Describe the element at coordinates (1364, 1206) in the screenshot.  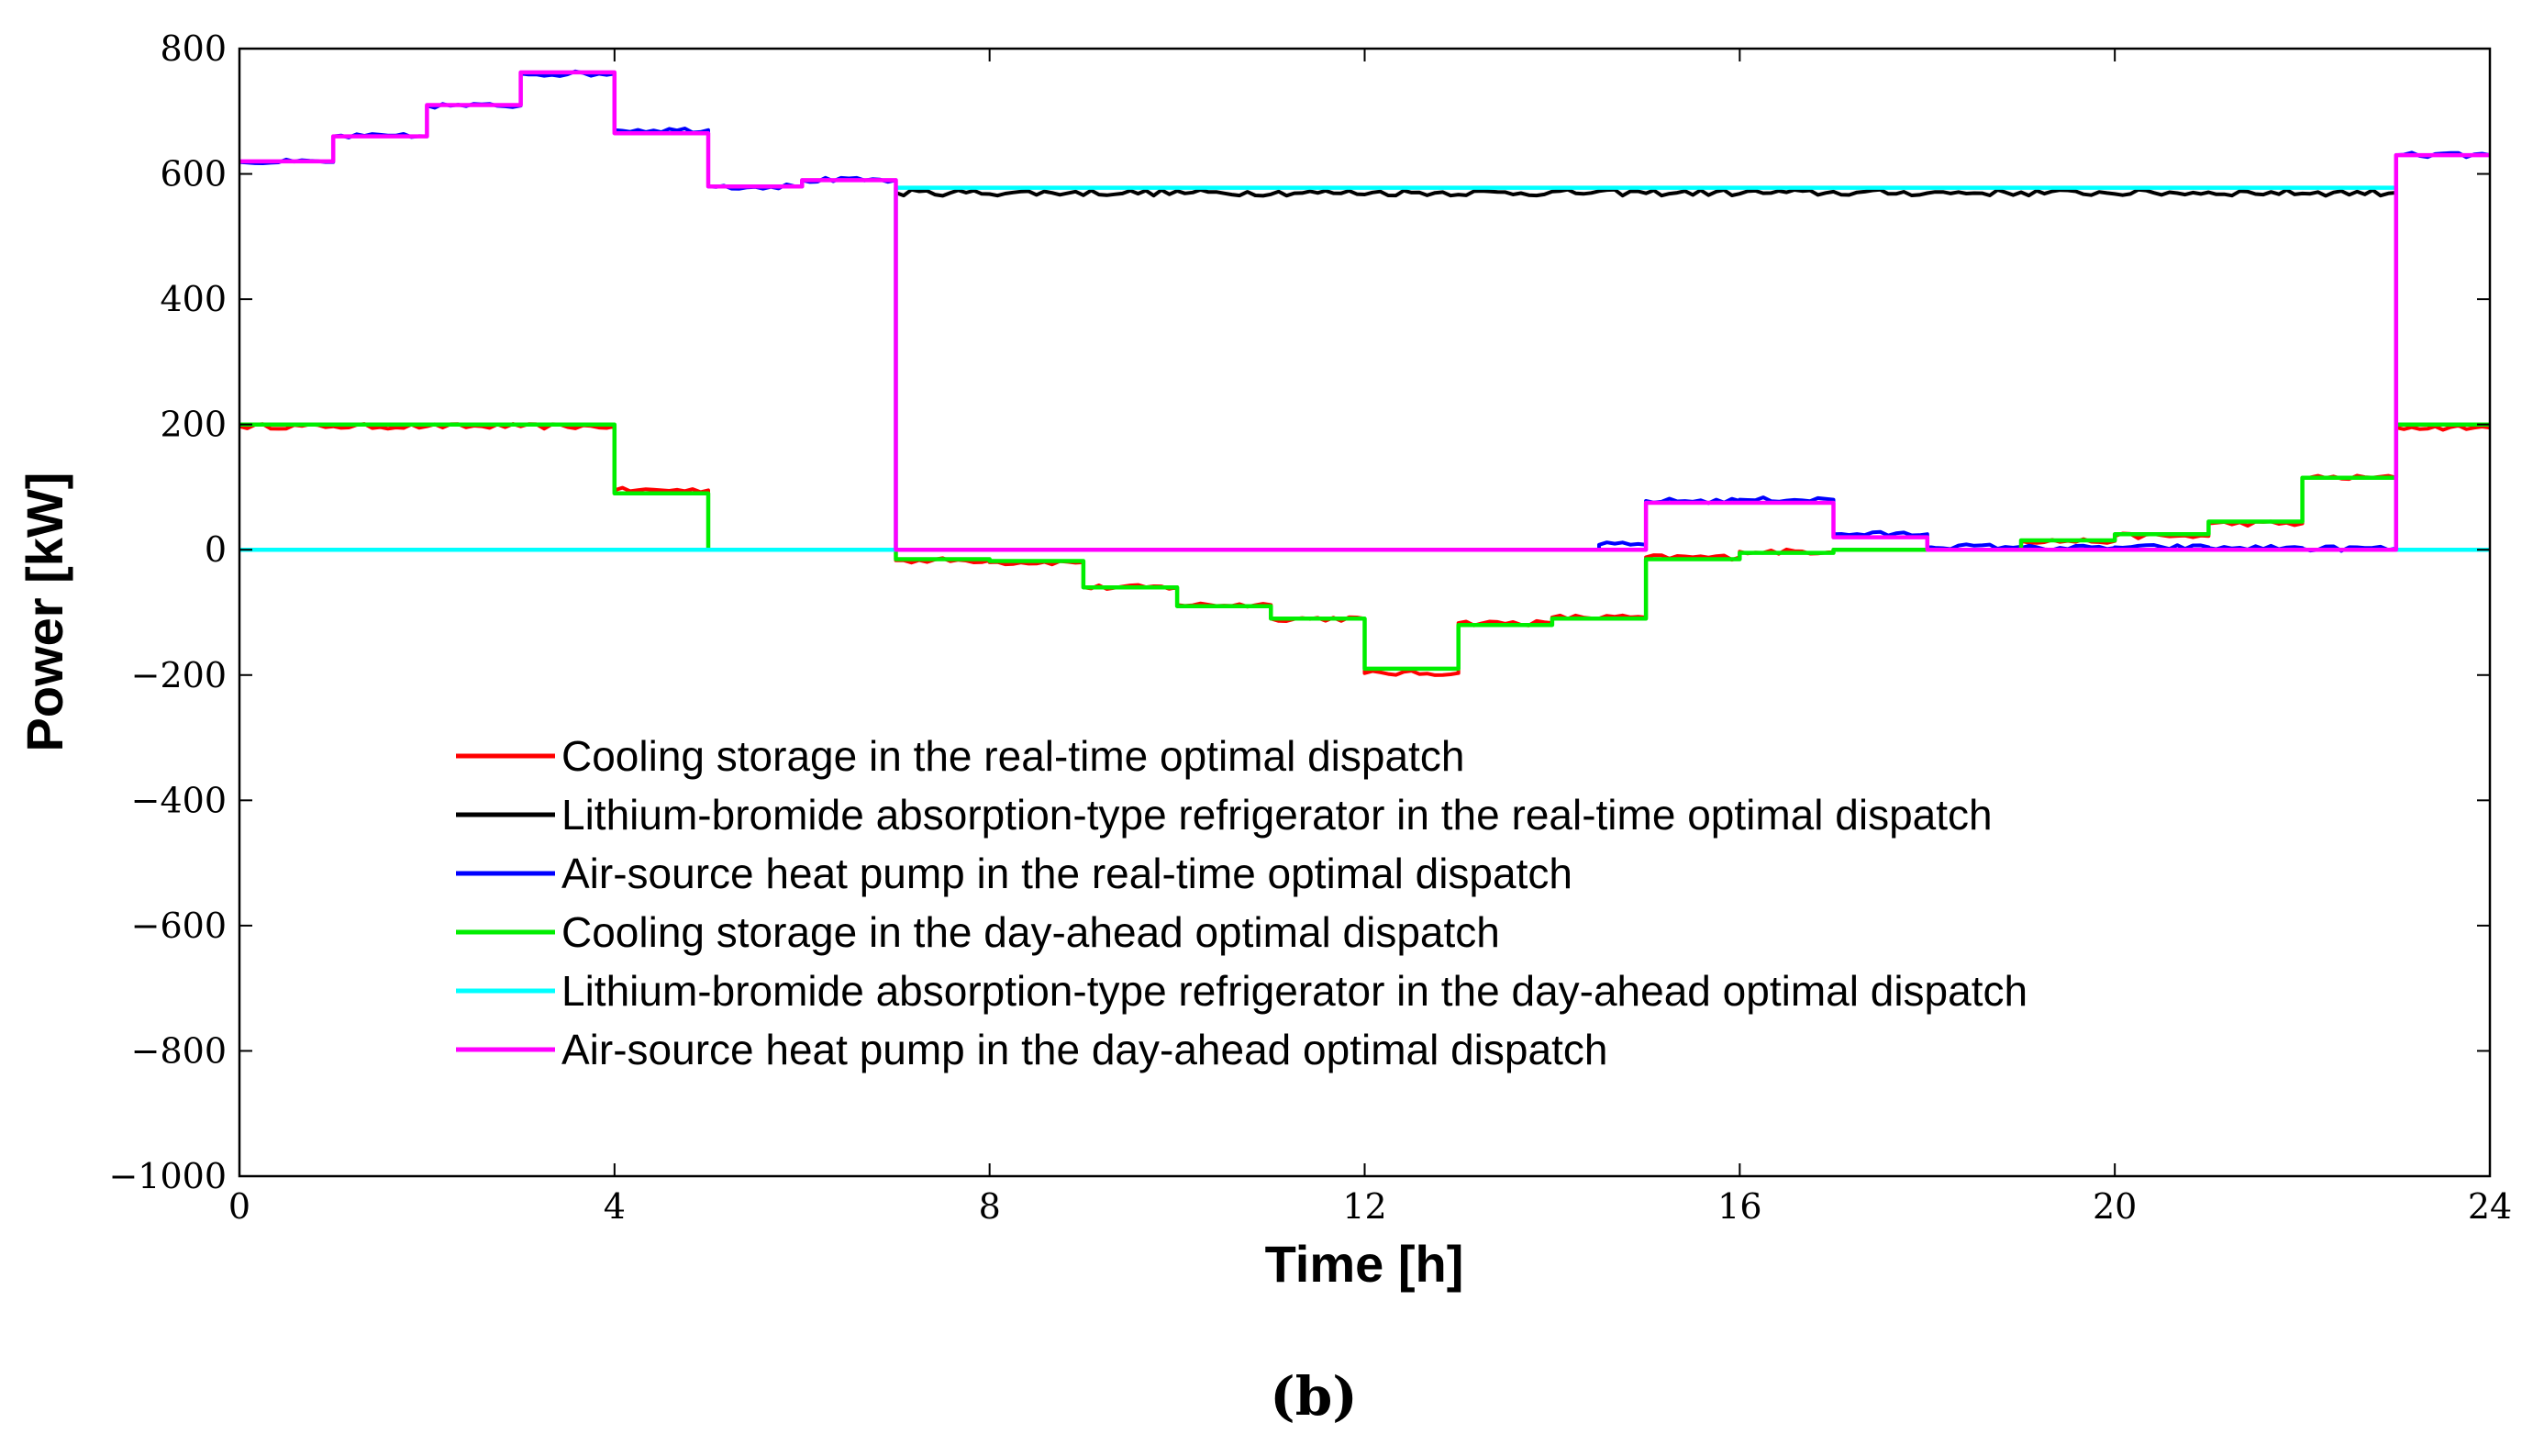
I see `x-tick-label: 12` at that location.